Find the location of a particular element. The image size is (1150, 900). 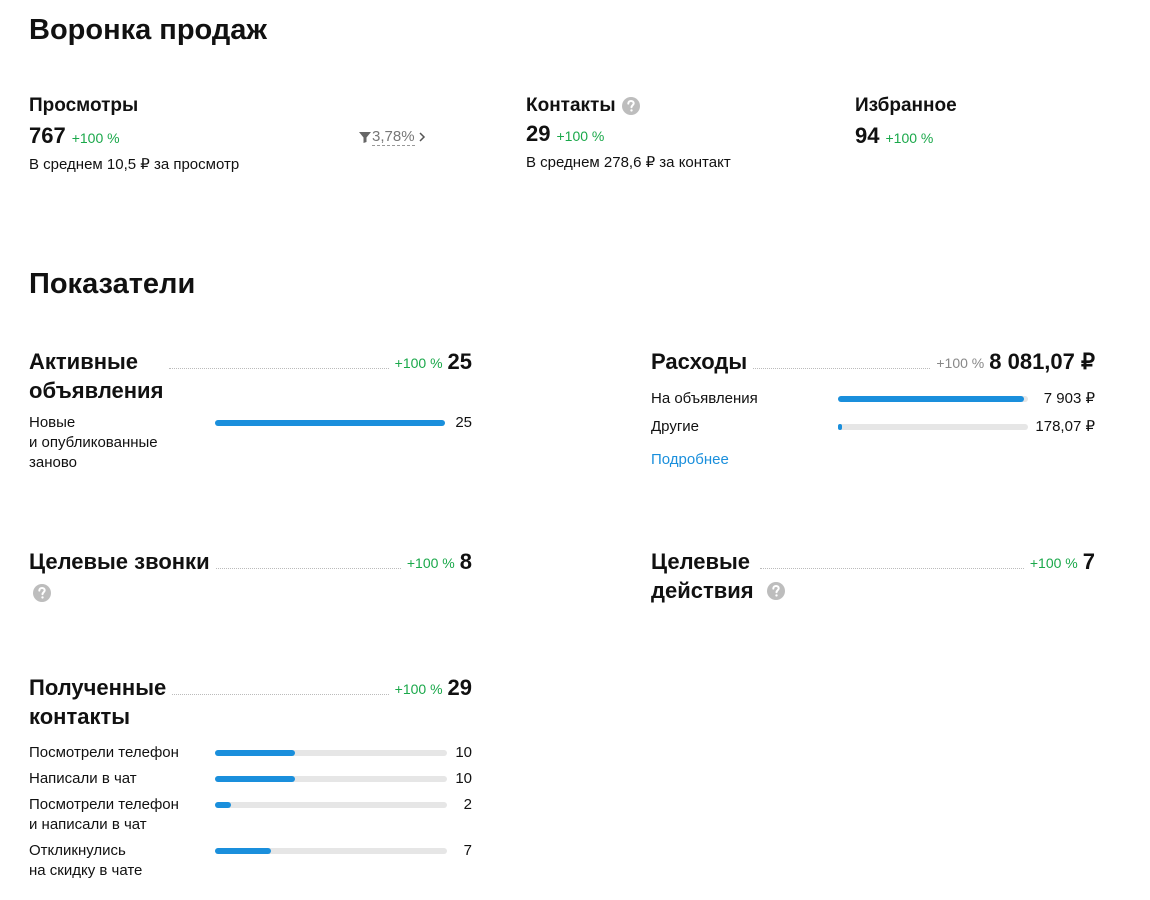

item-label: На объявления is located at coordinates (704, 398).